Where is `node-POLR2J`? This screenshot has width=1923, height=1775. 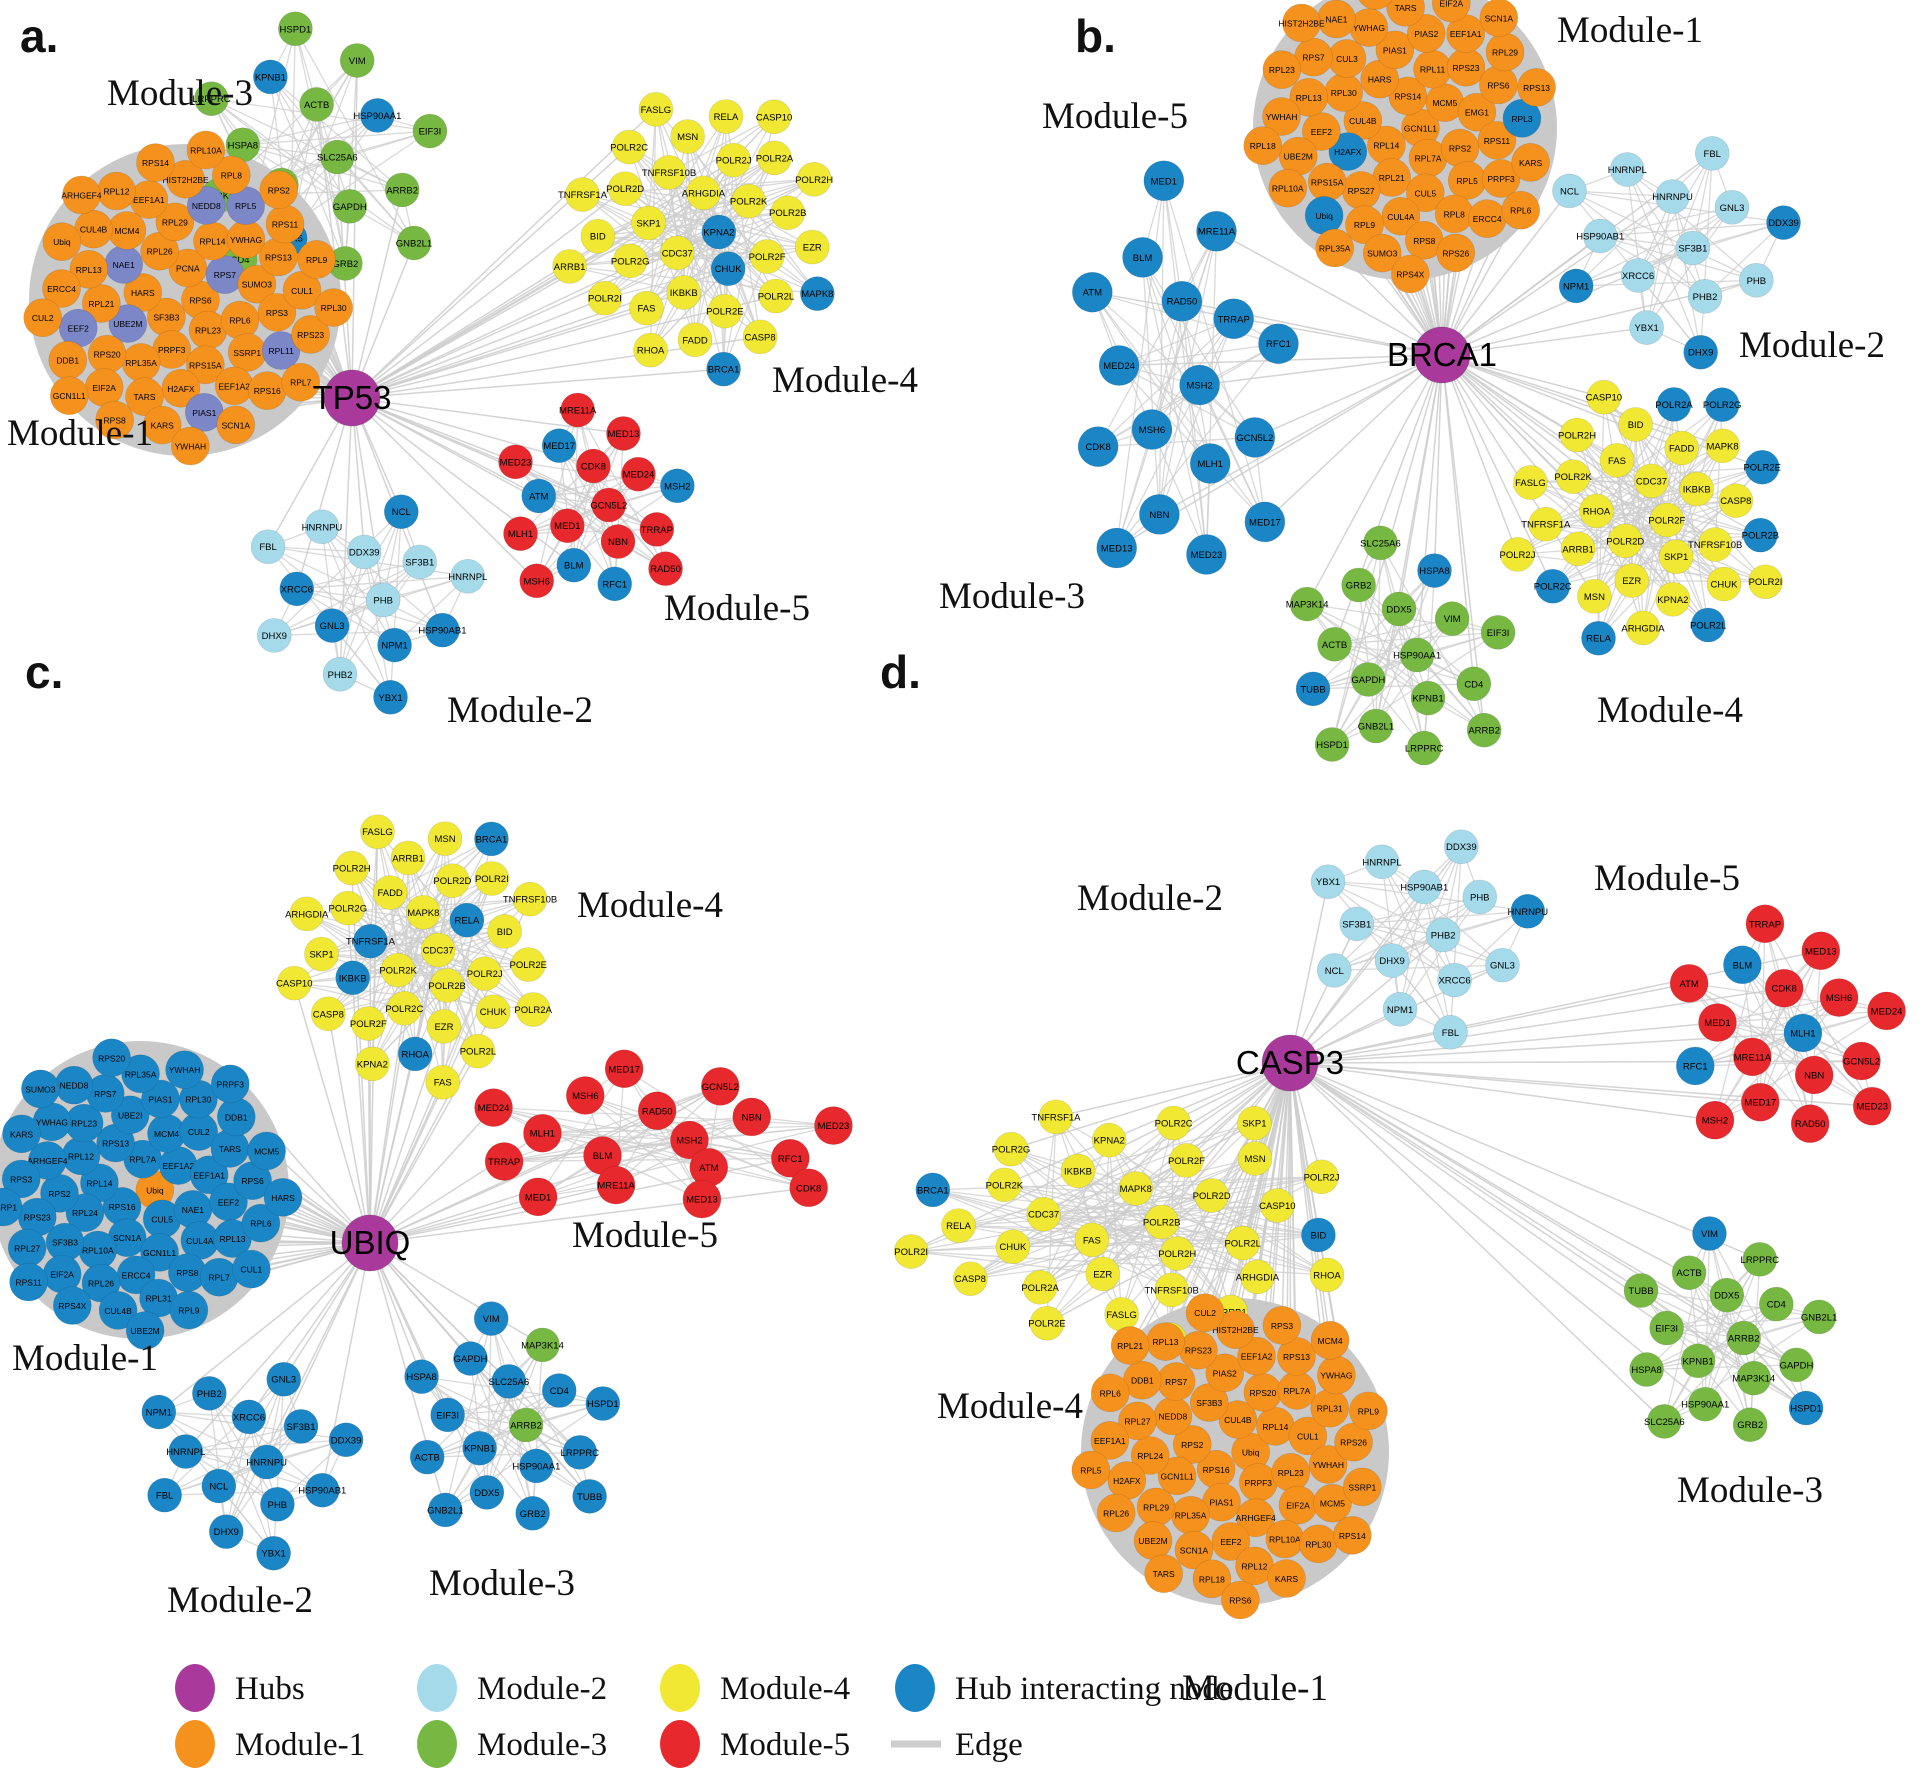 node-POLR2J is located at coordinates (733, 160).